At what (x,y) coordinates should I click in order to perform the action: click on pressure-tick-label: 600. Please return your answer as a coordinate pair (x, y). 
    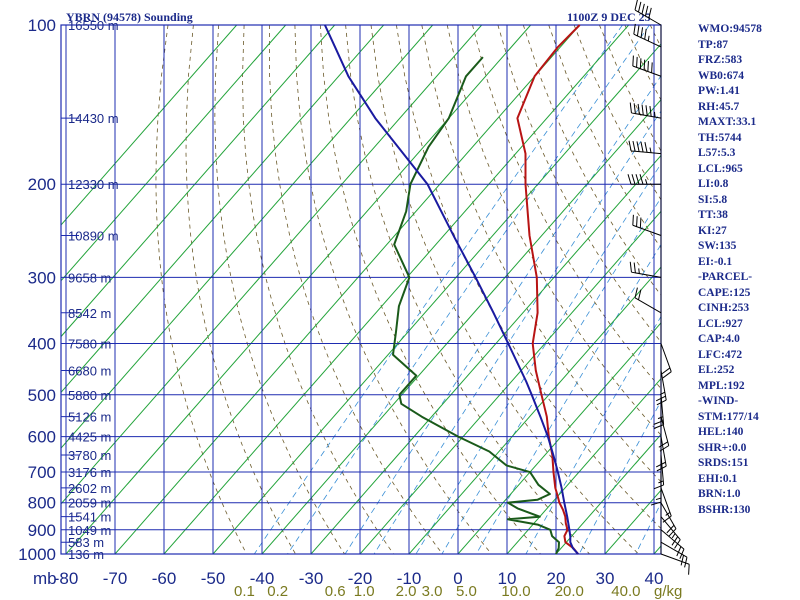
    Looking at the image, I should click on (42, 437).